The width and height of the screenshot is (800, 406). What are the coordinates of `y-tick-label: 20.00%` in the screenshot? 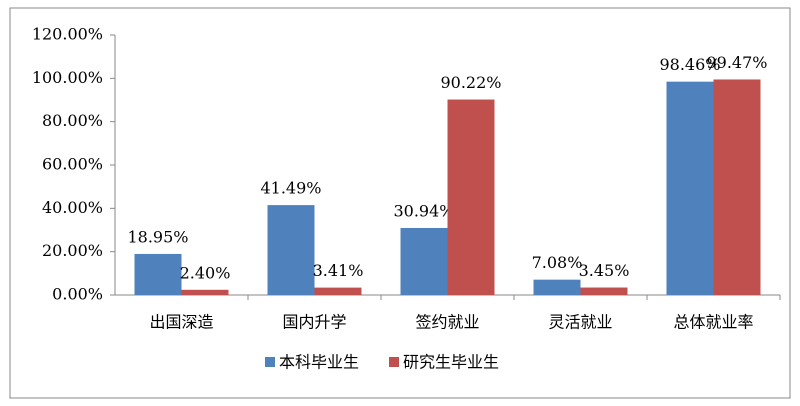 It's located at (72, 250).